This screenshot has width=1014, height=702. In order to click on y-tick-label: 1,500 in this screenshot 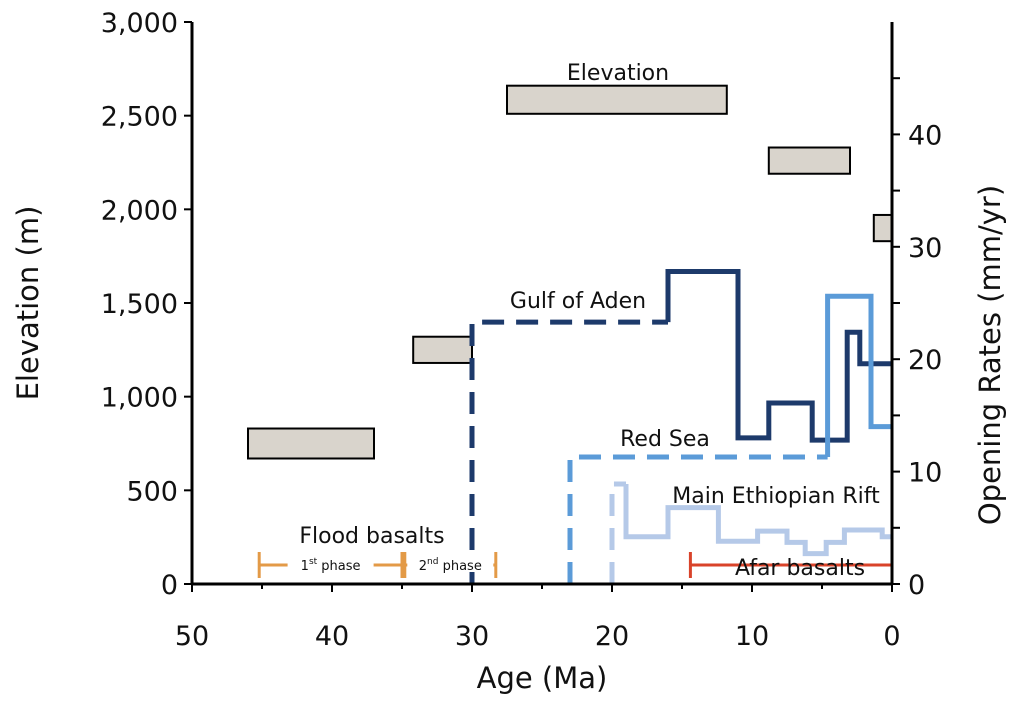, I will do `click(139, 304)`.